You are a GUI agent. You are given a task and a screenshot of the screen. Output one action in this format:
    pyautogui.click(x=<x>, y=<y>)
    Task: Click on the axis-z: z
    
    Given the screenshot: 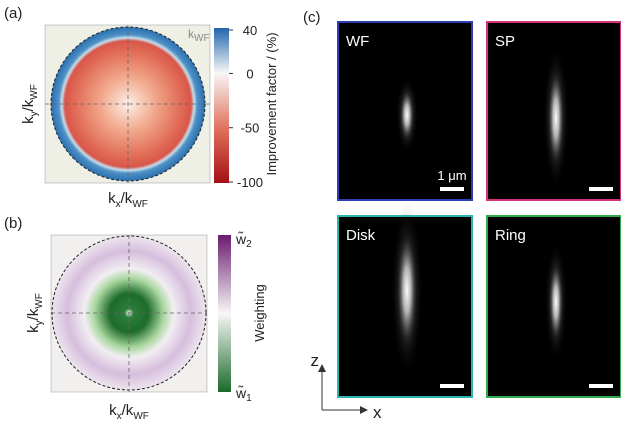 What is the action you would take?
    pyautogui.click(x=315, y=360)
    